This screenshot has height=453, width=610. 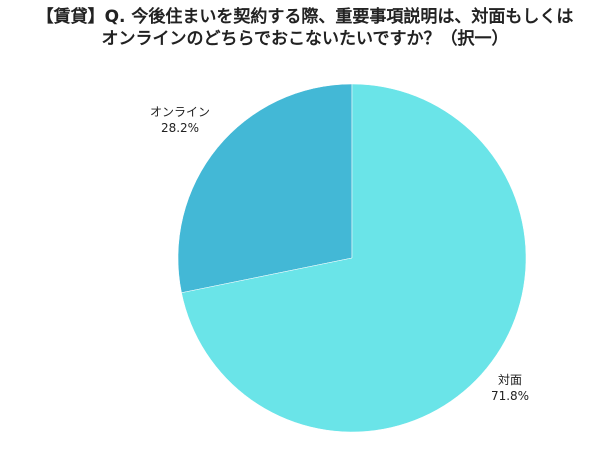 What do you see at coordinates (180, 120) in the screenshot?
I see `slice-label-1: オンライン 28.2%` at bounding box center [180, 120].